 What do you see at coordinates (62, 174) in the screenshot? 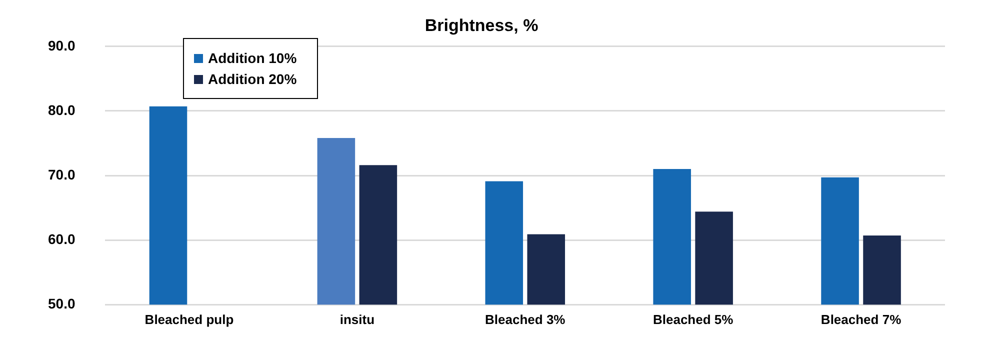
I see `y-tick-label: 70.0` at bounding box center [62, 174].